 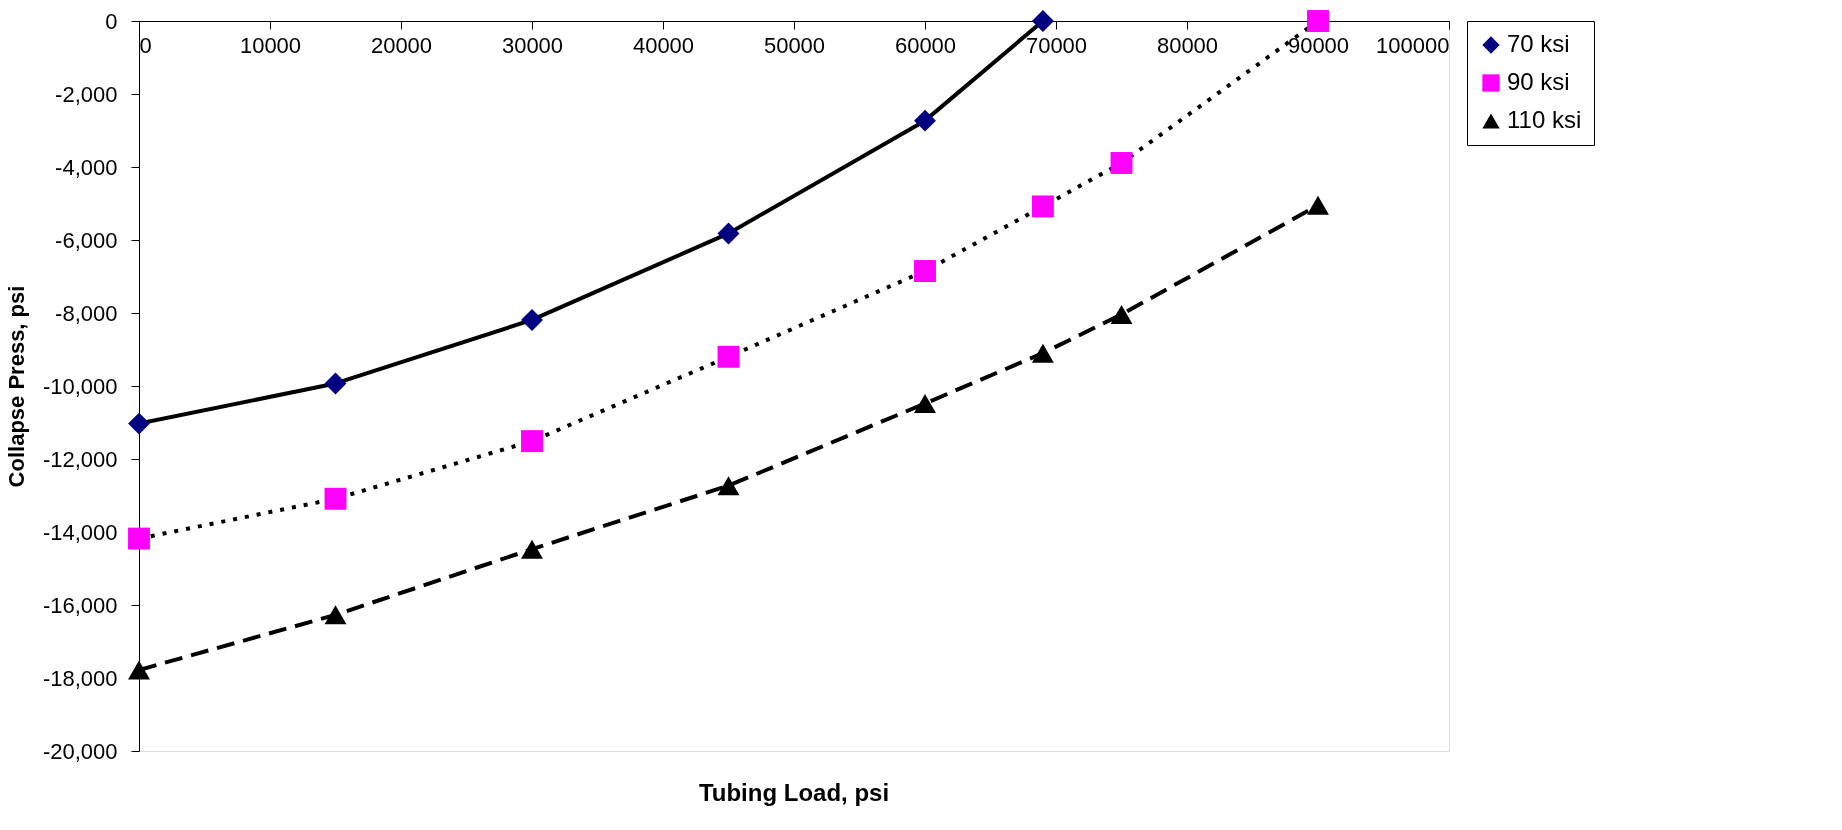 What do you see at coordinates (1538, 43) in the screenshot?
I see `legend-label: 70 ksi` at bounding box center [1538, 43].